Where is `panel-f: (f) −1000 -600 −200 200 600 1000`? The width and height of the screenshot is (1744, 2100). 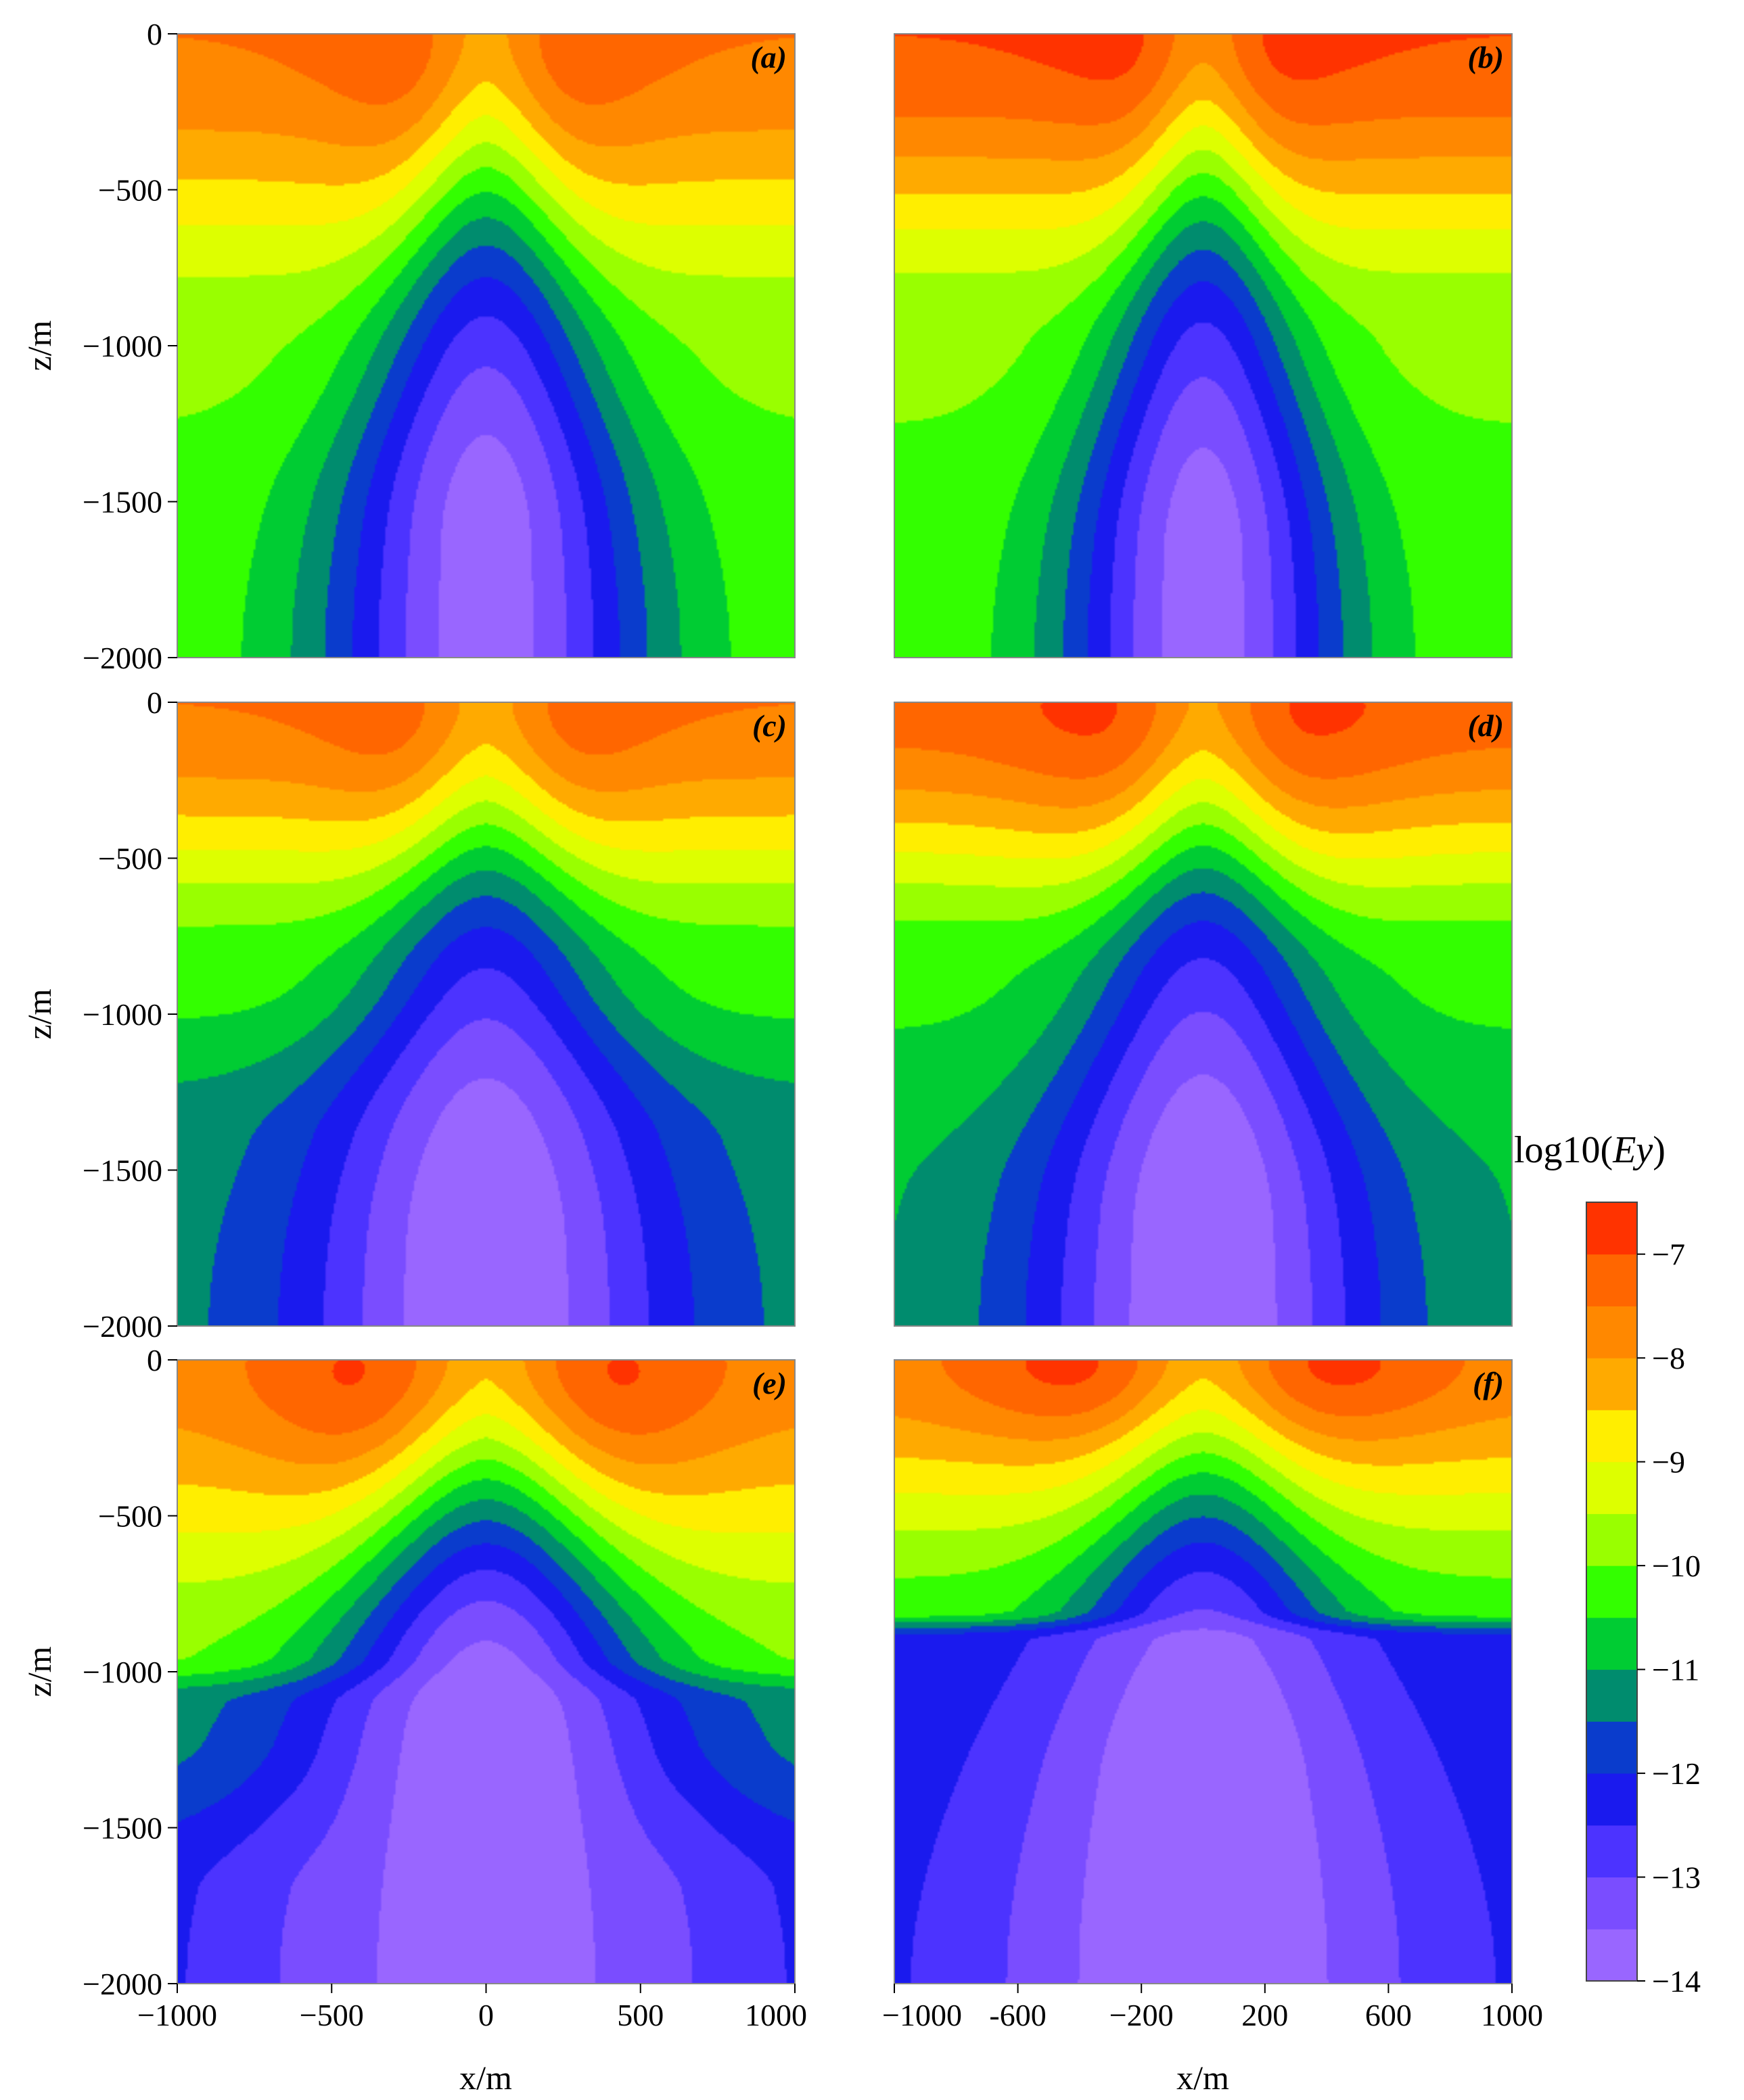 panel-f: (f) −1000 -600 −200 200 600 1000 is located at coordinates (1212, 1696).